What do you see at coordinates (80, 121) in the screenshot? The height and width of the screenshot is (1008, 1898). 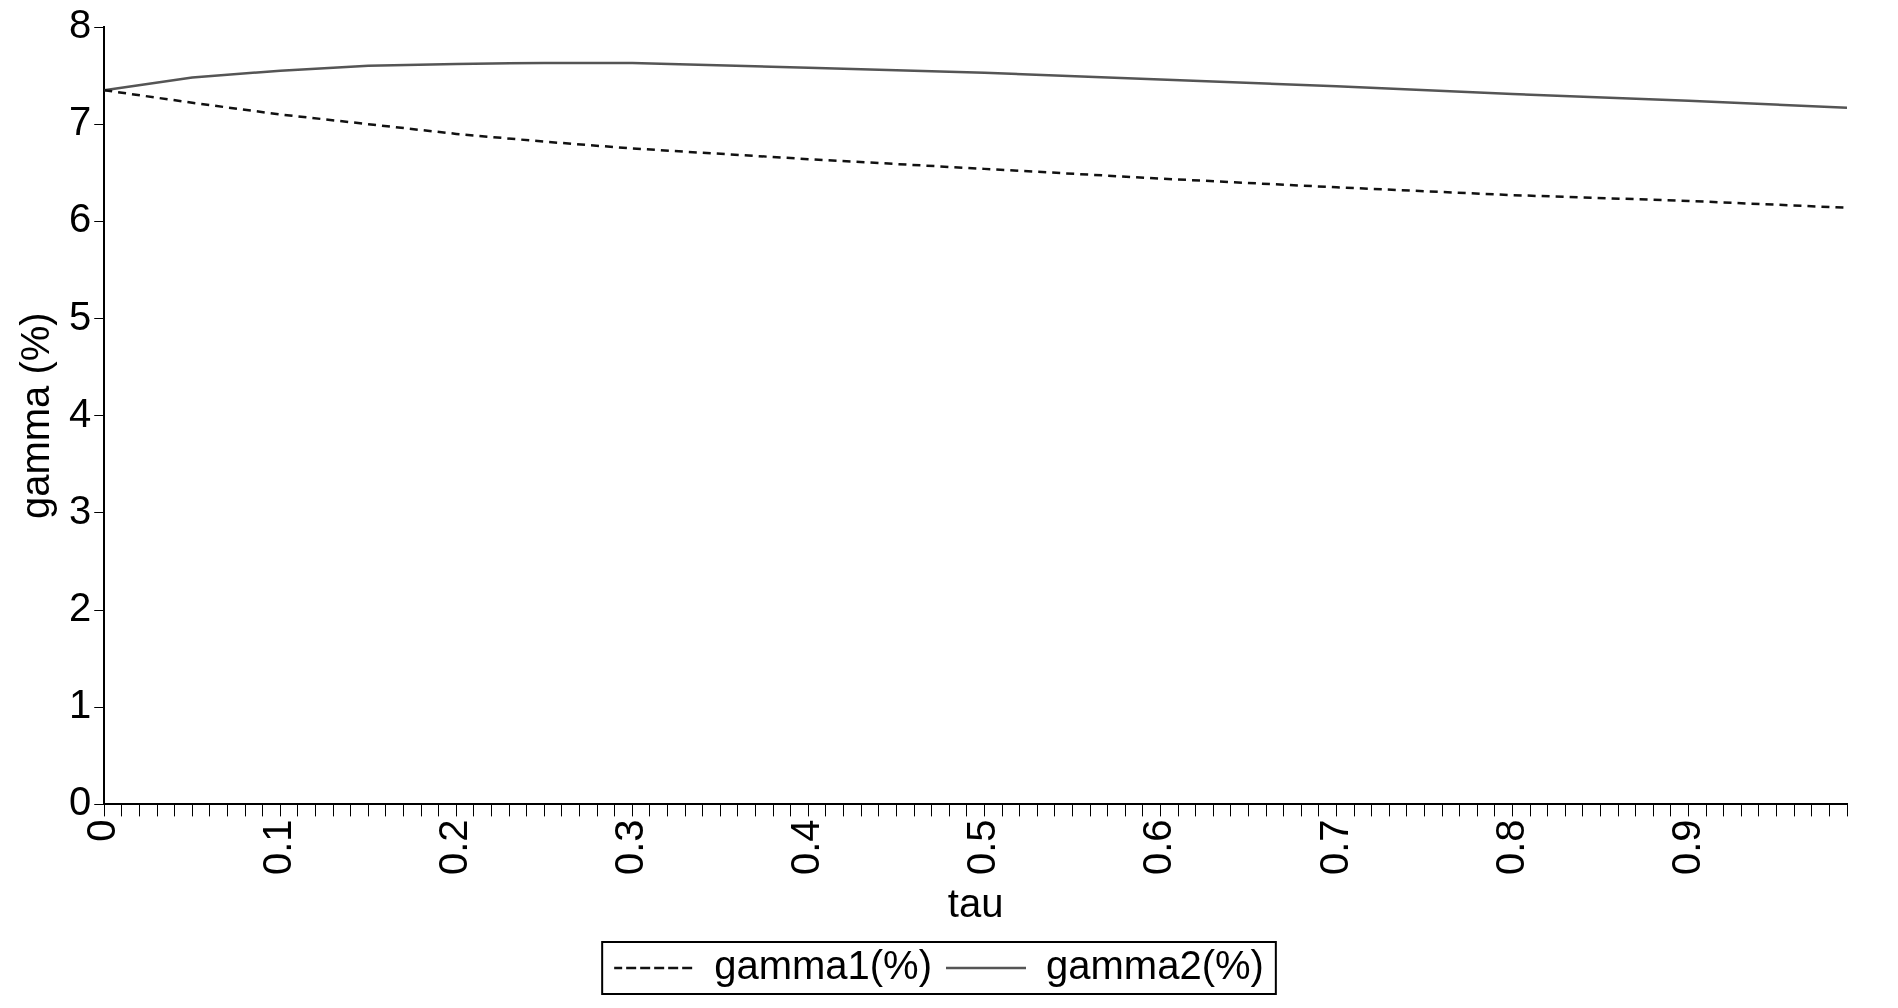 I see `y-tick-label: 7` at bounding box center [80, 121].